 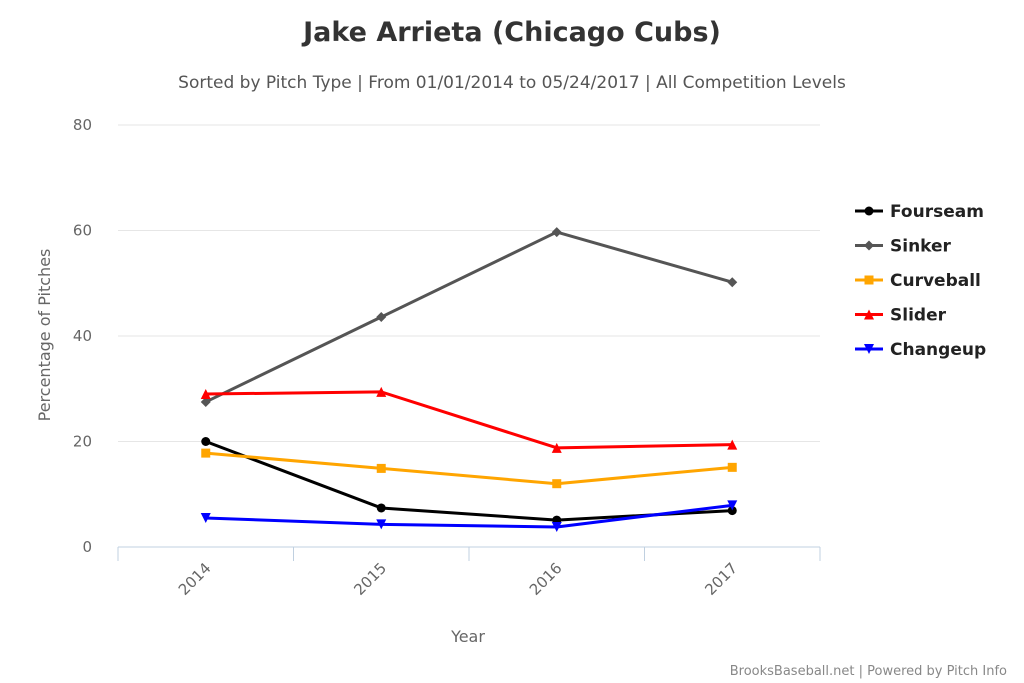 I want to click on fourseam-line, so click(x=469, y=481).